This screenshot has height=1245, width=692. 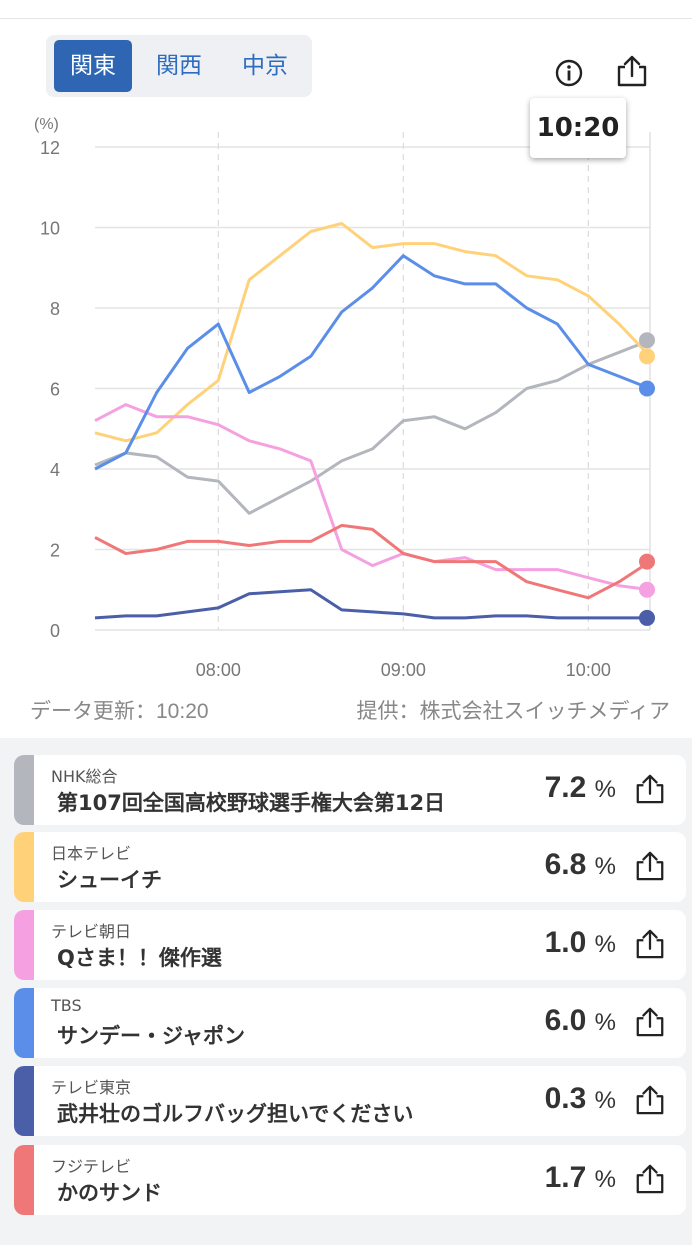 What do you see at coordinates (350, 867) in the screenshot?
I see `channel-card: 日本テレビシューイチ 6.8 %` at bounding box center [350, 867].